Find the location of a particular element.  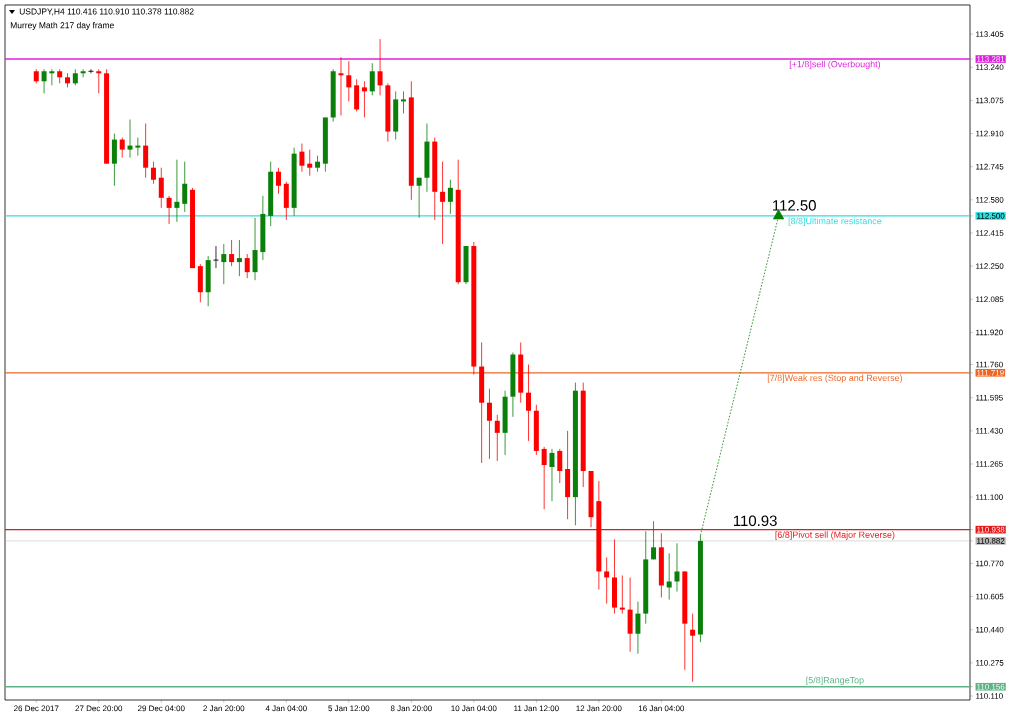

annotation: 110.93 is located at coordinates (755, 521).